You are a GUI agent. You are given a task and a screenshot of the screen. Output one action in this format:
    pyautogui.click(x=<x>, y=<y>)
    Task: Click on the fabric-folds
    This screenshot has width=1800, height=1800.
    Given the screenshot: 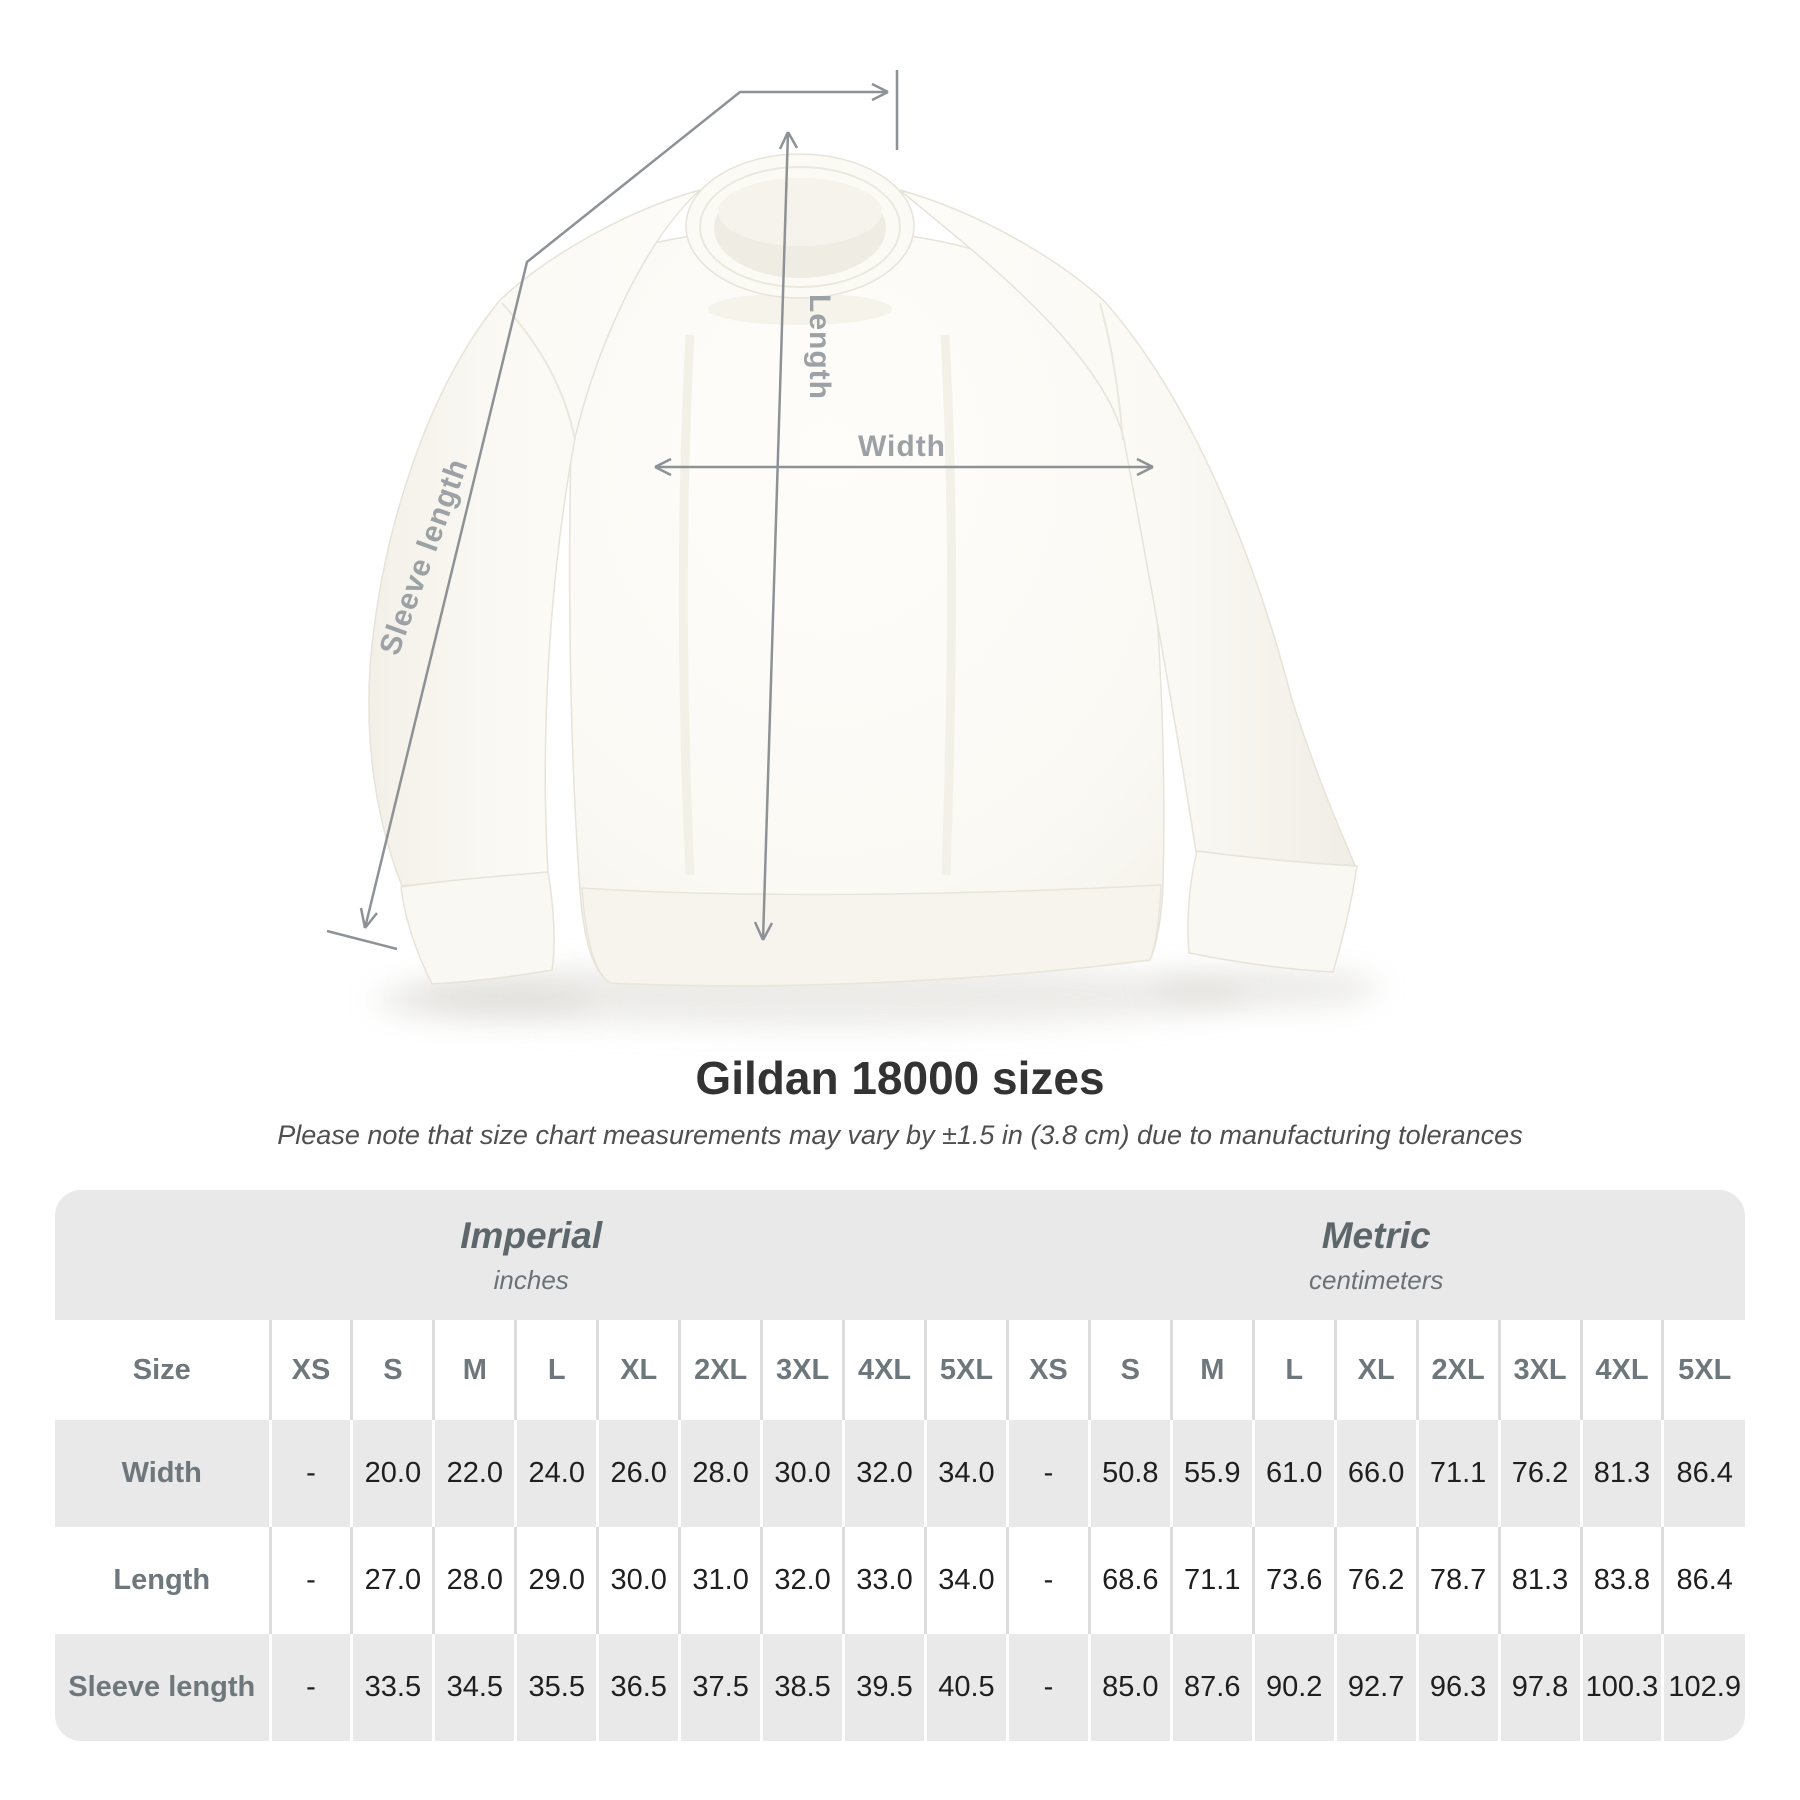 What is the action you would take?
    pyautogui.click(x=817, y=605)
    